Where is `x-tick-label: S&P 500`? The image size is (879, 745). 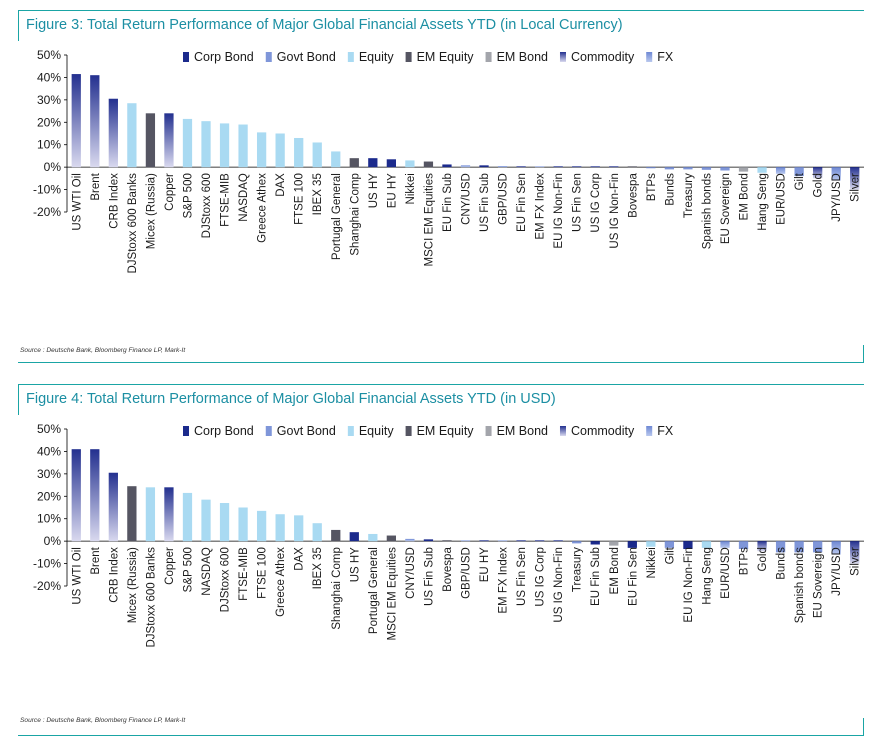
x-tick-label: S&P 500 is located at coordinates (188, 195).